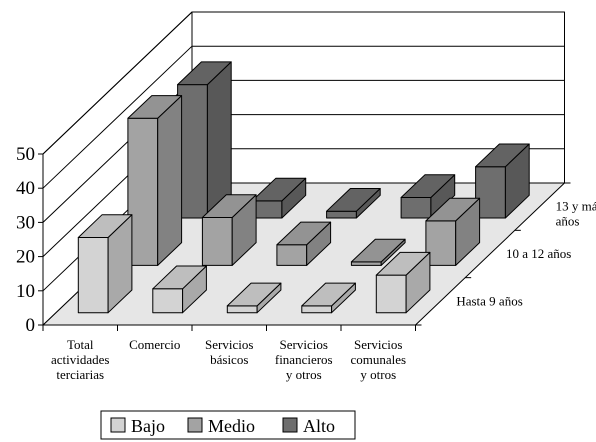  Describe the element at coordinates (25, 188) in the screenshot. I see `y-tick-label: 40` at that location.